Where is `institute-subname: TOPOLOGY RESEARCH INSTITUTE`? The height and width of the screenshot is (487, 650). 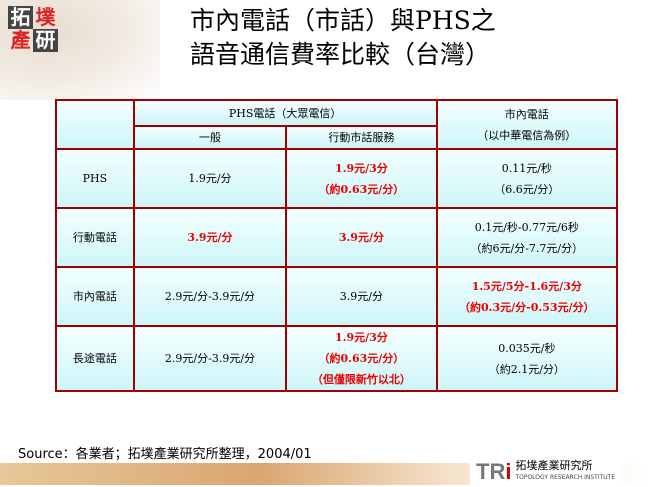
institute-subname: TOPOLOGY RESEARCH INSTITUTE is located at coordinates (565, 477).